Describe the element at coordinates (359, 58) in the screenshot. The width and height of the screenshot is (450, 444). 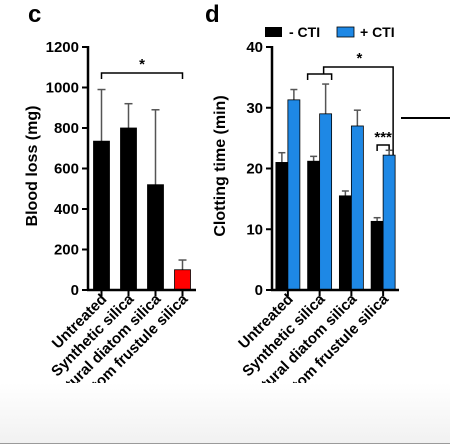
I see `significance-label-d: *` at that location.